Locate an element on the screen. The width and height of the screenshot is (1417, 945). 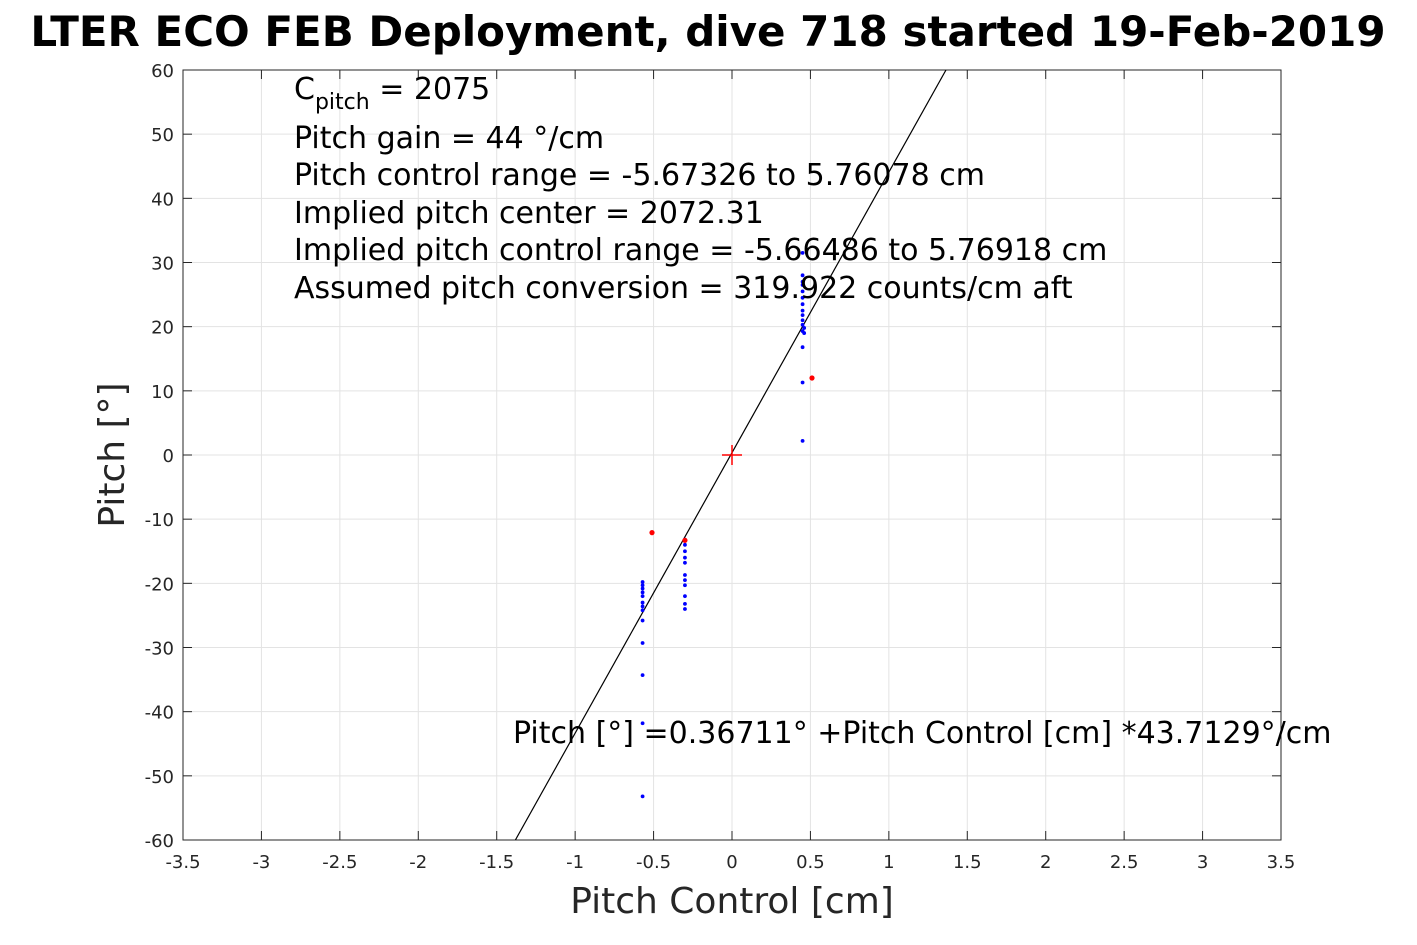
x-tick-label: 0 is located at coordinates (731, 862).